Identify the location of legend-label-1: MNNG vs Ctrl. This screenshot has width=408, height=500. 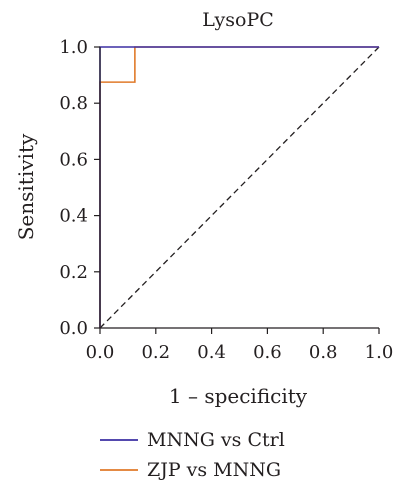
(216, 440).